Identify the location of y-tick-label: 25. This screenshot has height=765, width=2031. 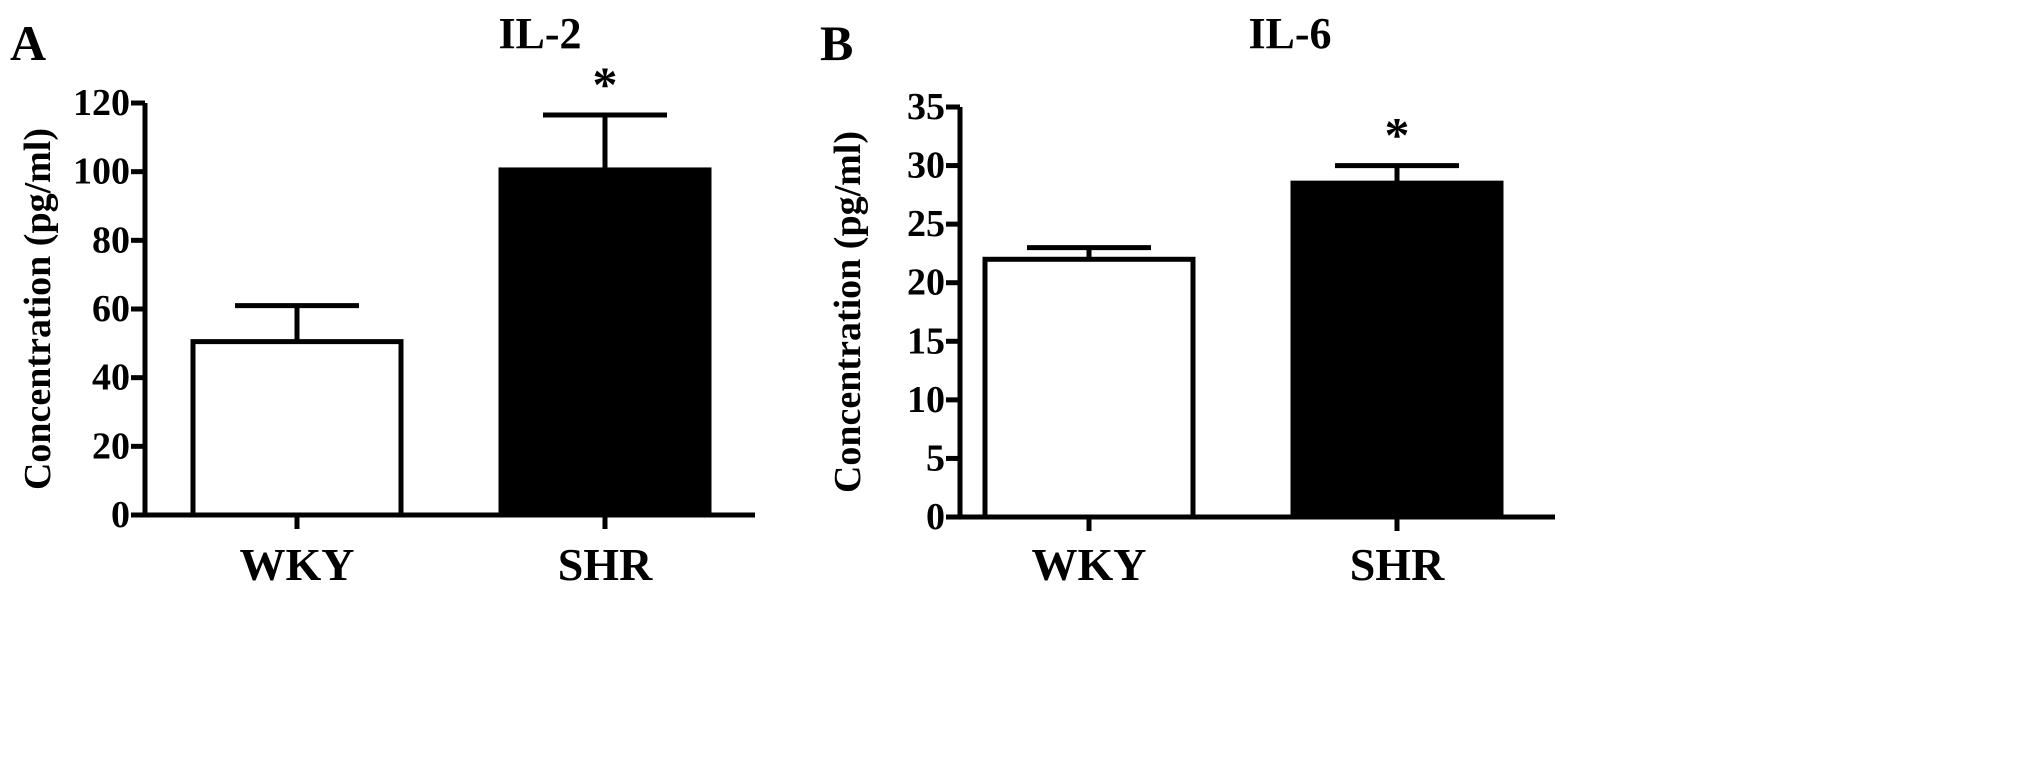
(926, 224).